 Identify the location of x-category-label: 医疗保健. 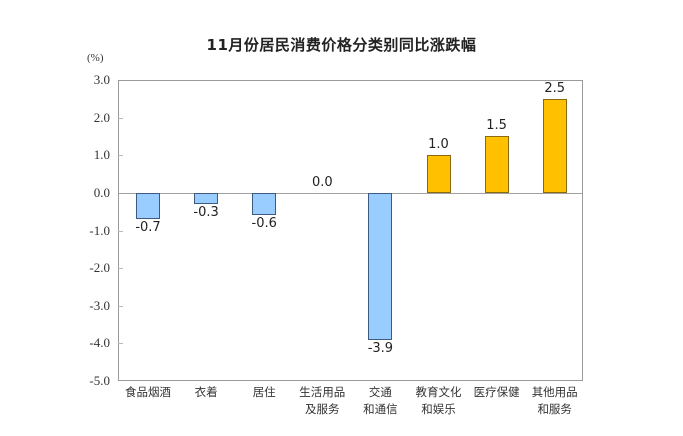
(497, 392).